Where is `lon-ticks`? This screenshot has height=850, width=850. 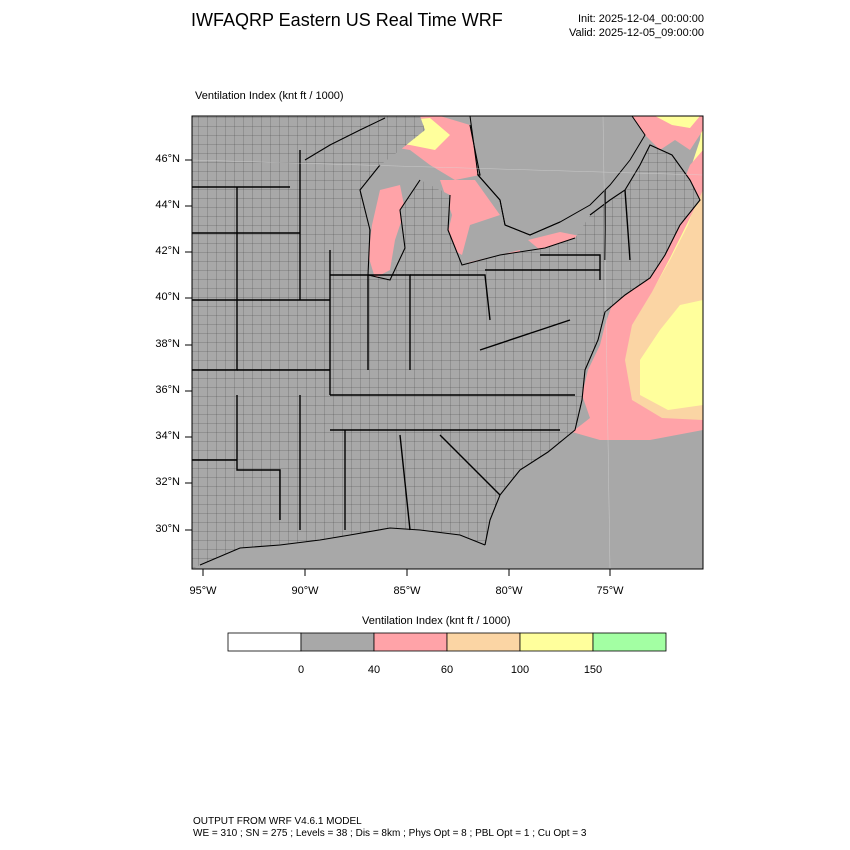 lon-ticks is located at coordinates (406, 572).